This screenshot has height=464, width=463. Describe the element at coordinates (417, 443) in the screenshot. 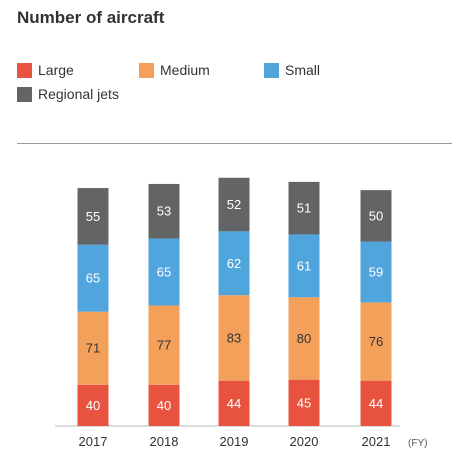

I see `x-axis-unit: (FY)` at that location.